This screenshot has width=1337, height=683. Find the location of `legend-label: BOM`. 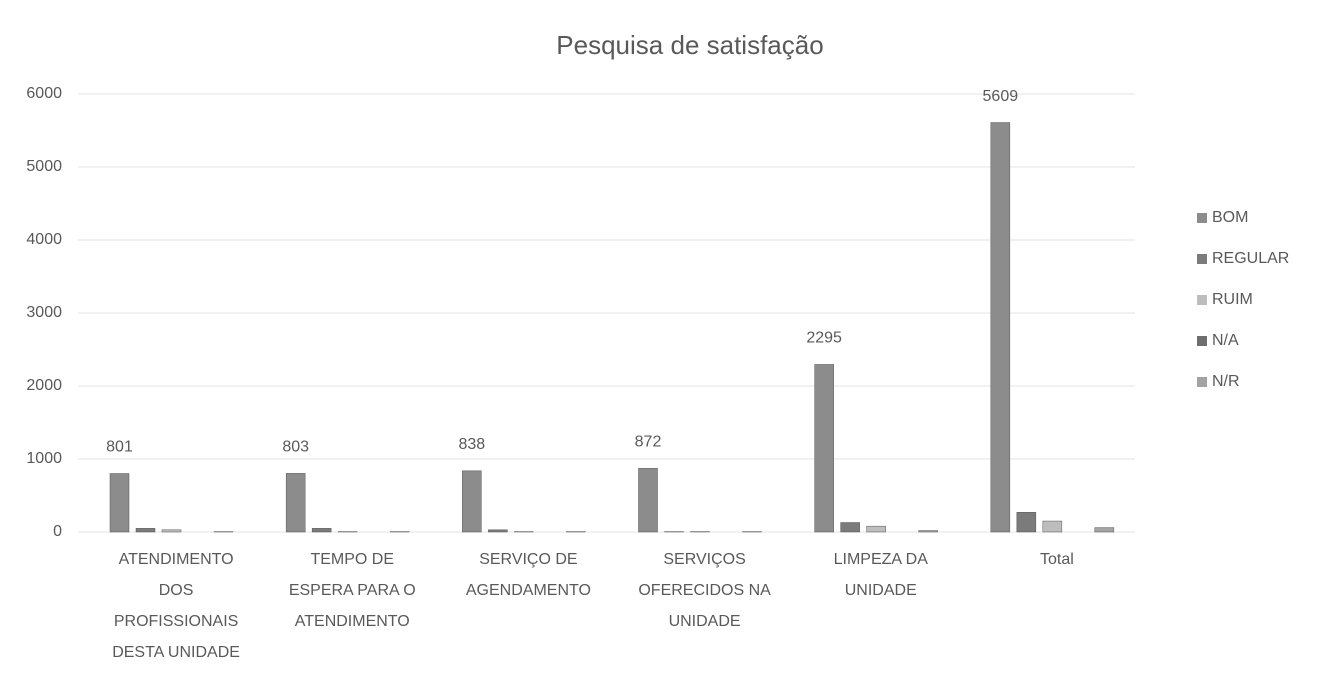

legend-label: BOM is located at coordinates (1230, 217).